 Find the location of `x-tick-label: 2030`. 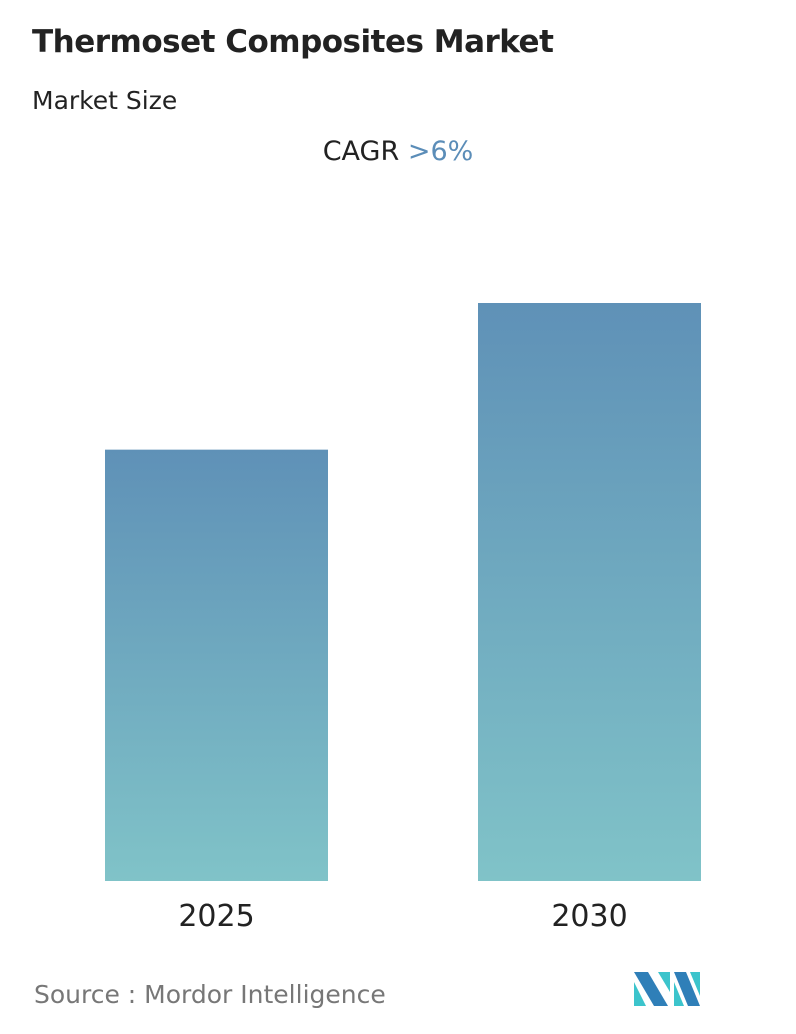

x-tick-label: 2030 is located at coordinates (589, 916).